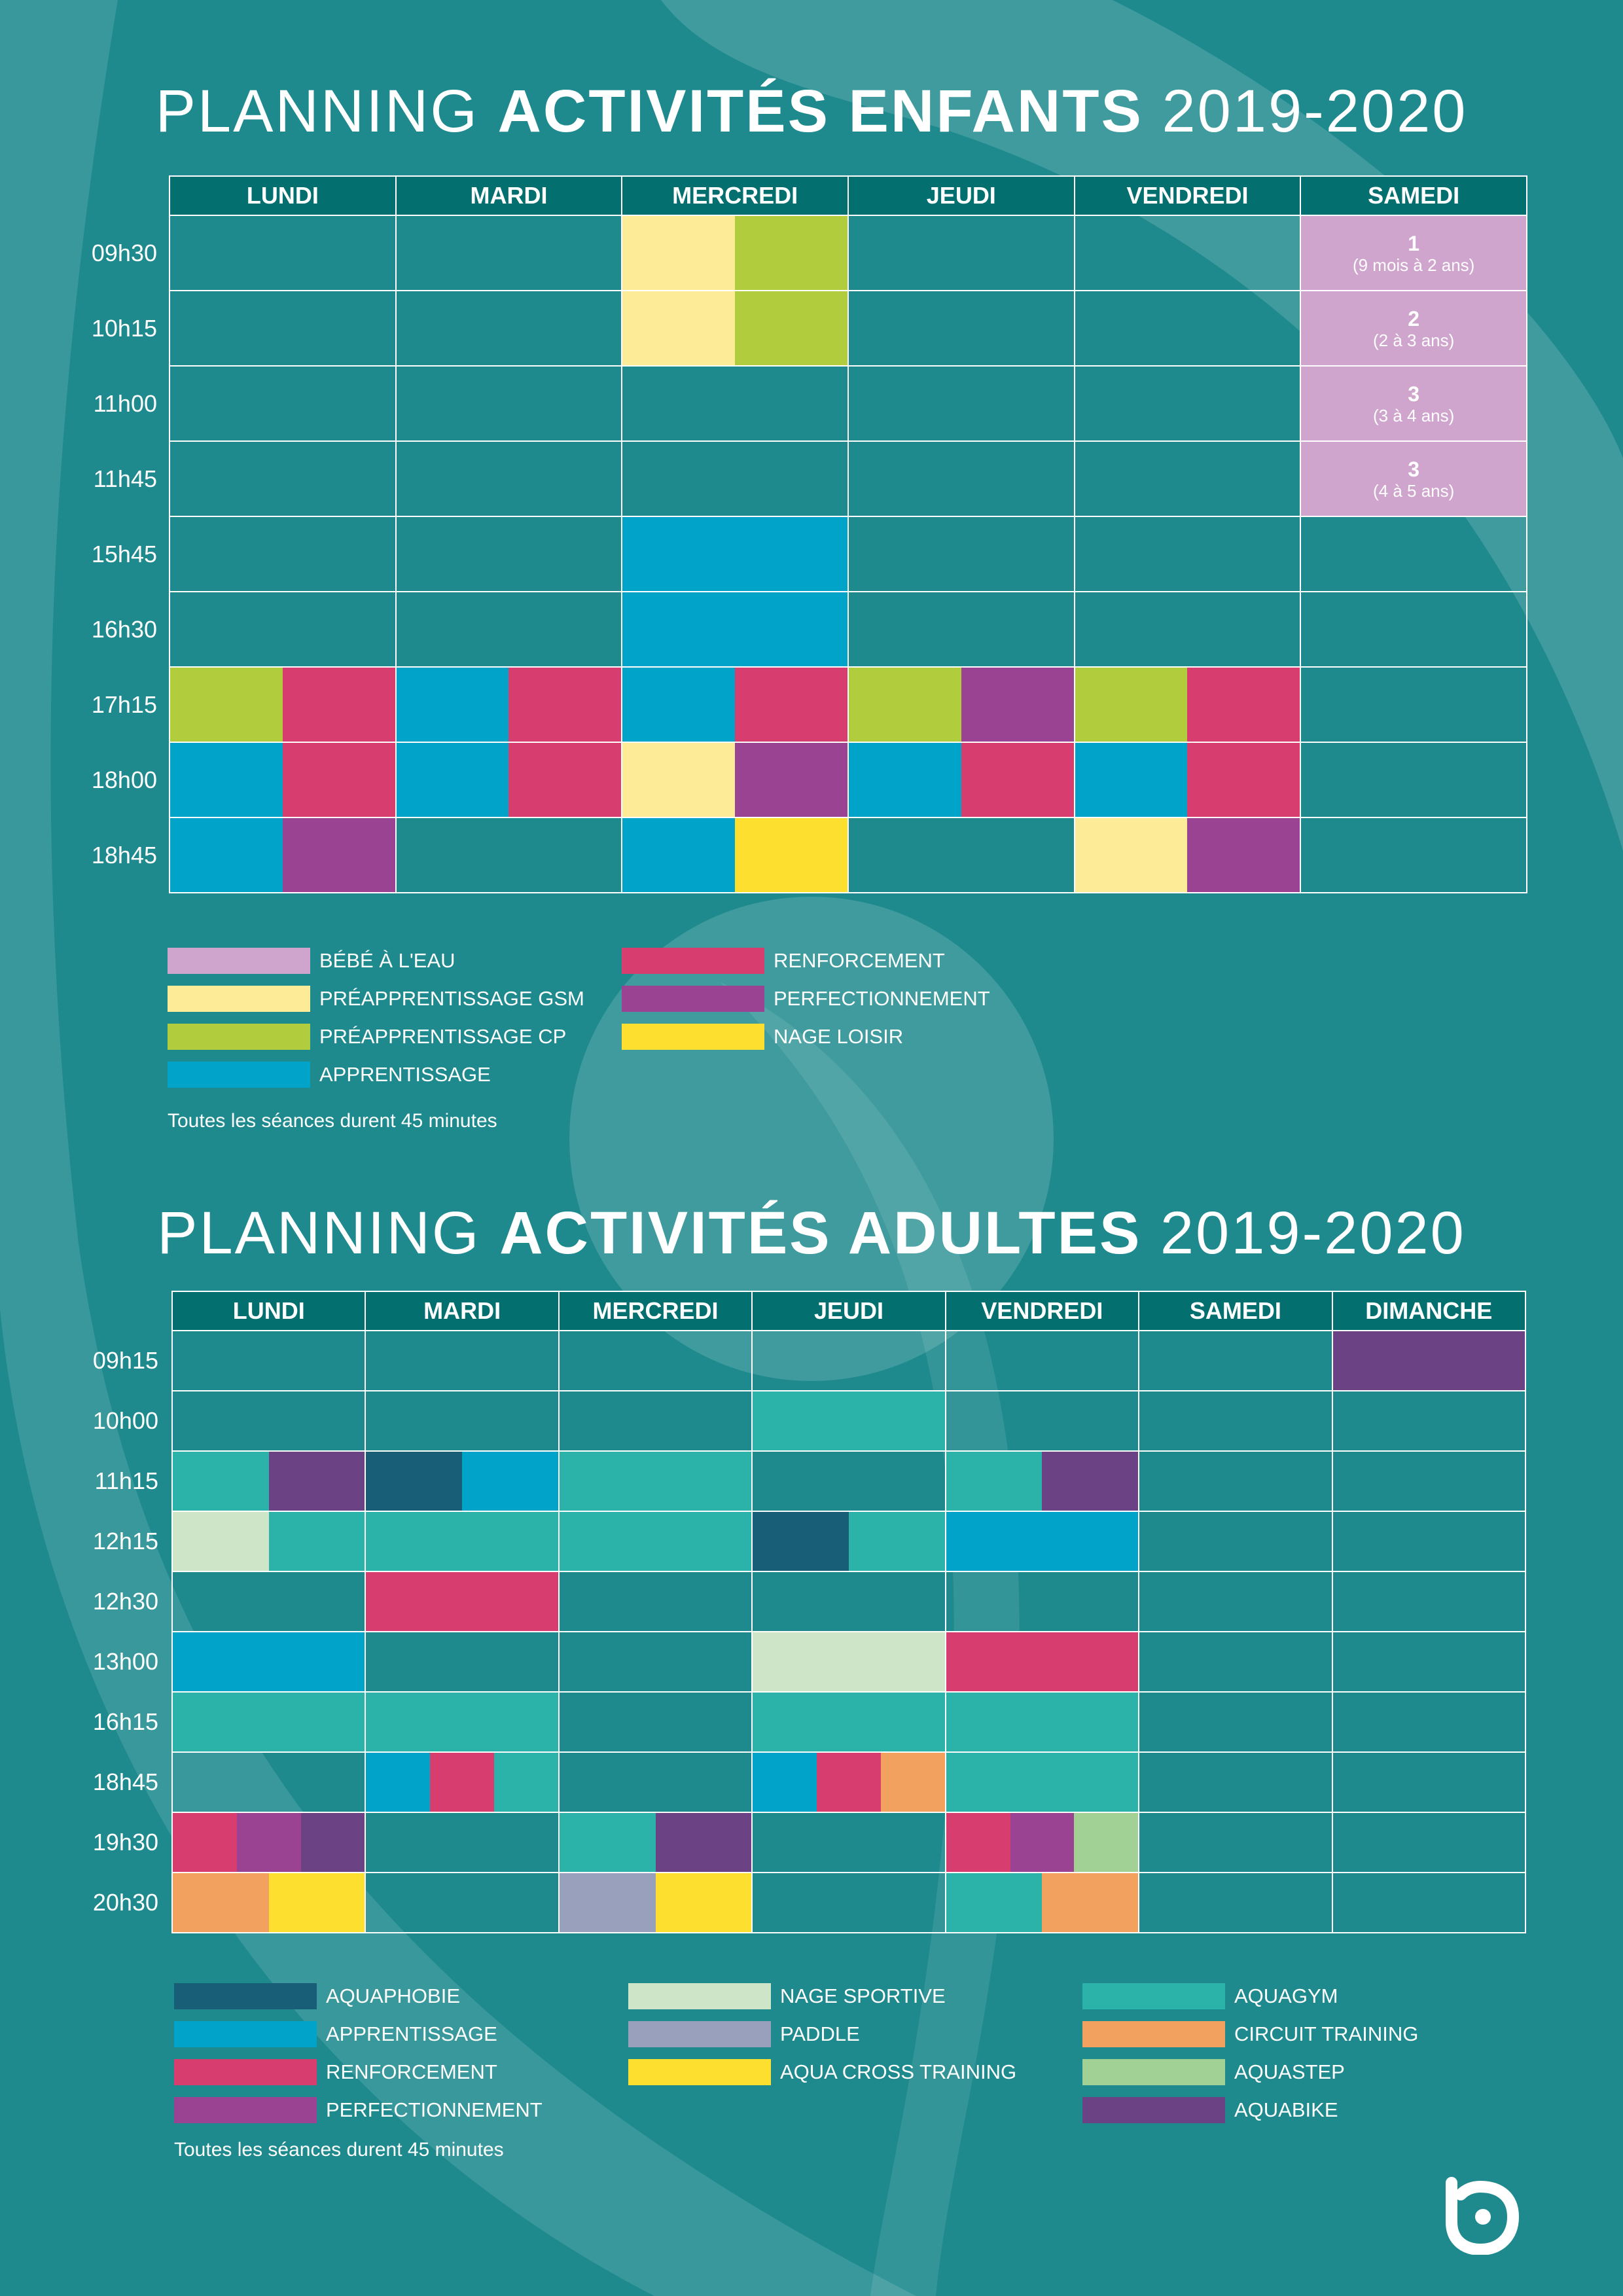 The height and width of the screenshot is (2296, 1623). Describe the element at coordinates (125, 1601) in the screenshot. I see `time-label: 12h30` at that location.